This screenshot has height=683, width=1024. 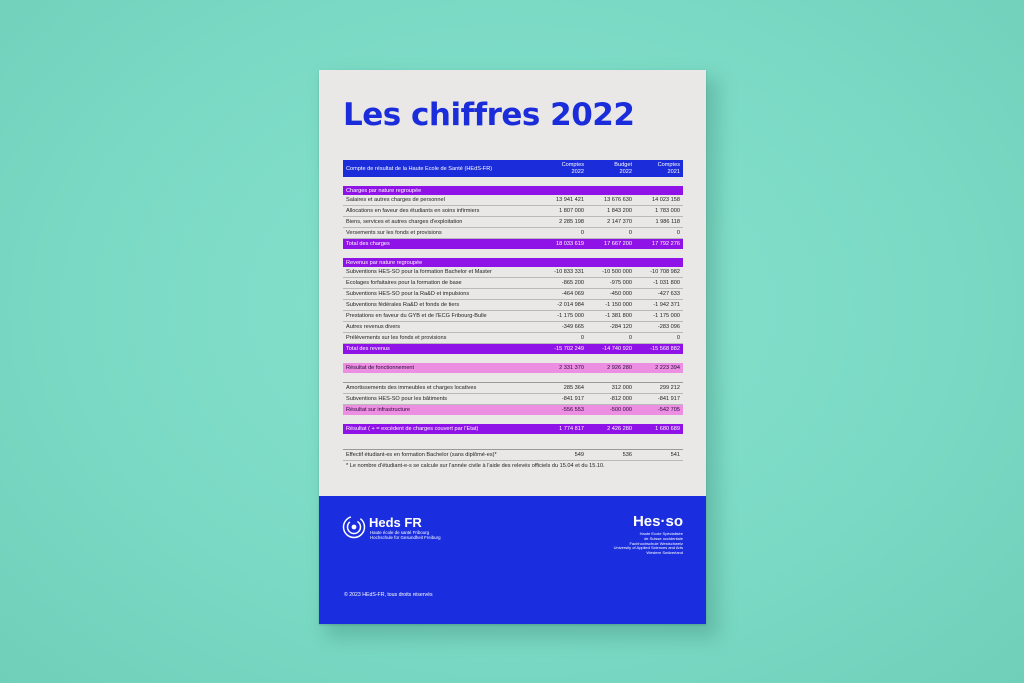 What do you see at coordinates (620, 294) in the screenshot?
I see `cell-value: -450 000` at bounding box center [620, 294].